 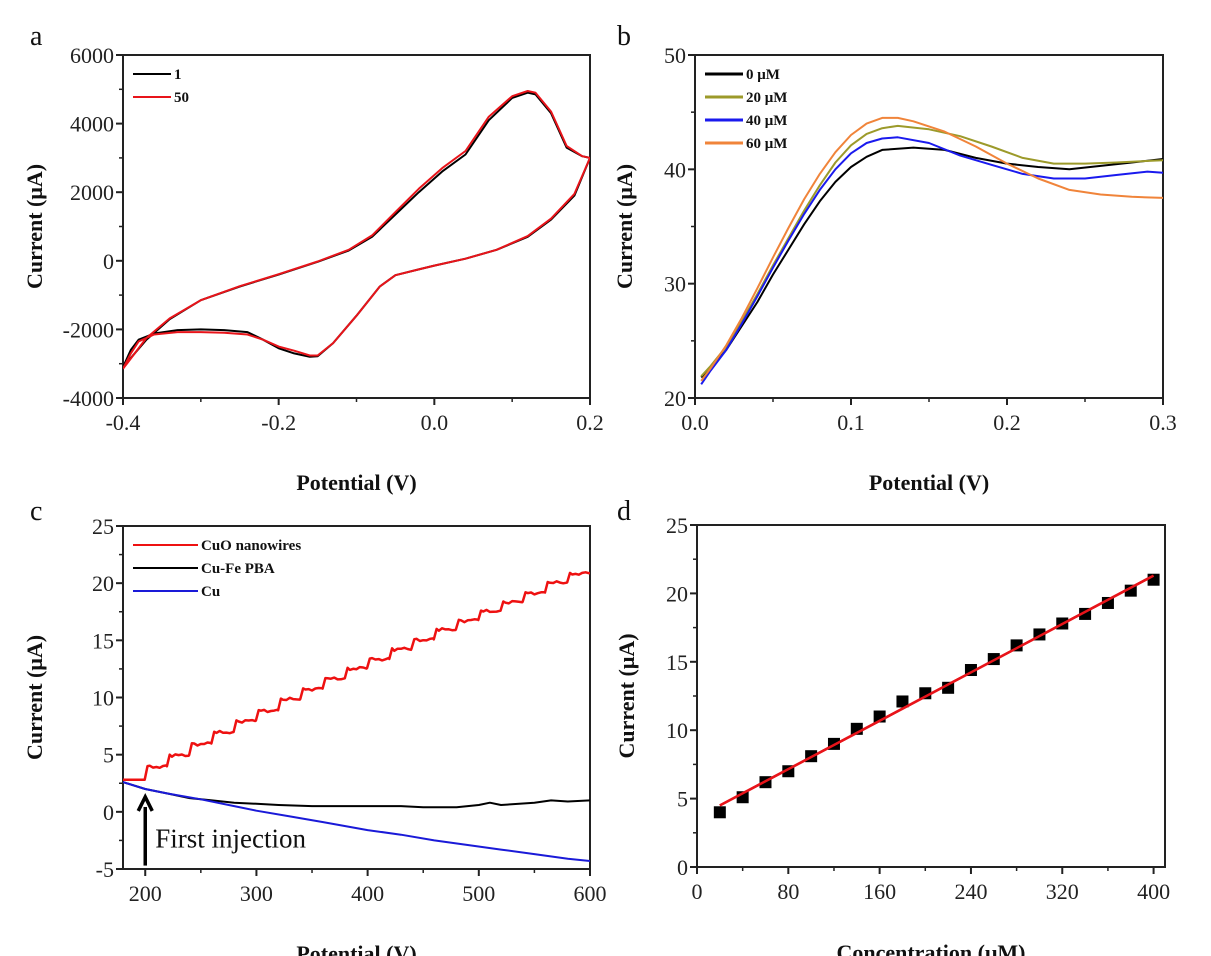 What do you see at coordinates (278, 422) in the screenshot?
I see `x-tick-label: -0.2` at bounding box center [278, 422].